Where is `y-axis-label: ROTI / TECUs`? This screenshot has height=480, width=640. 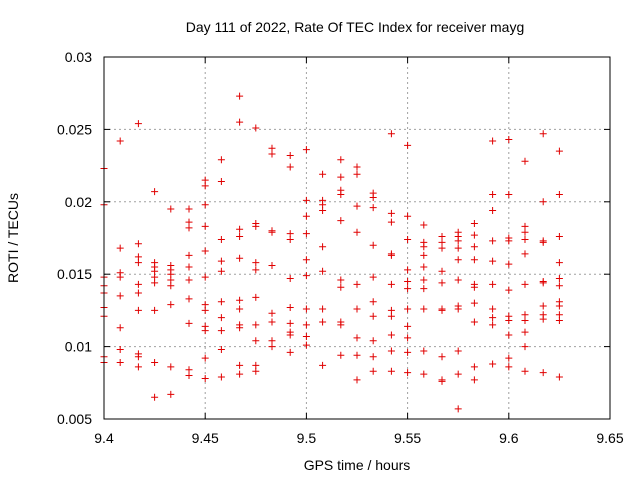
y-axis-label: ROTI / TECUs is located at coordinates (13, 238).